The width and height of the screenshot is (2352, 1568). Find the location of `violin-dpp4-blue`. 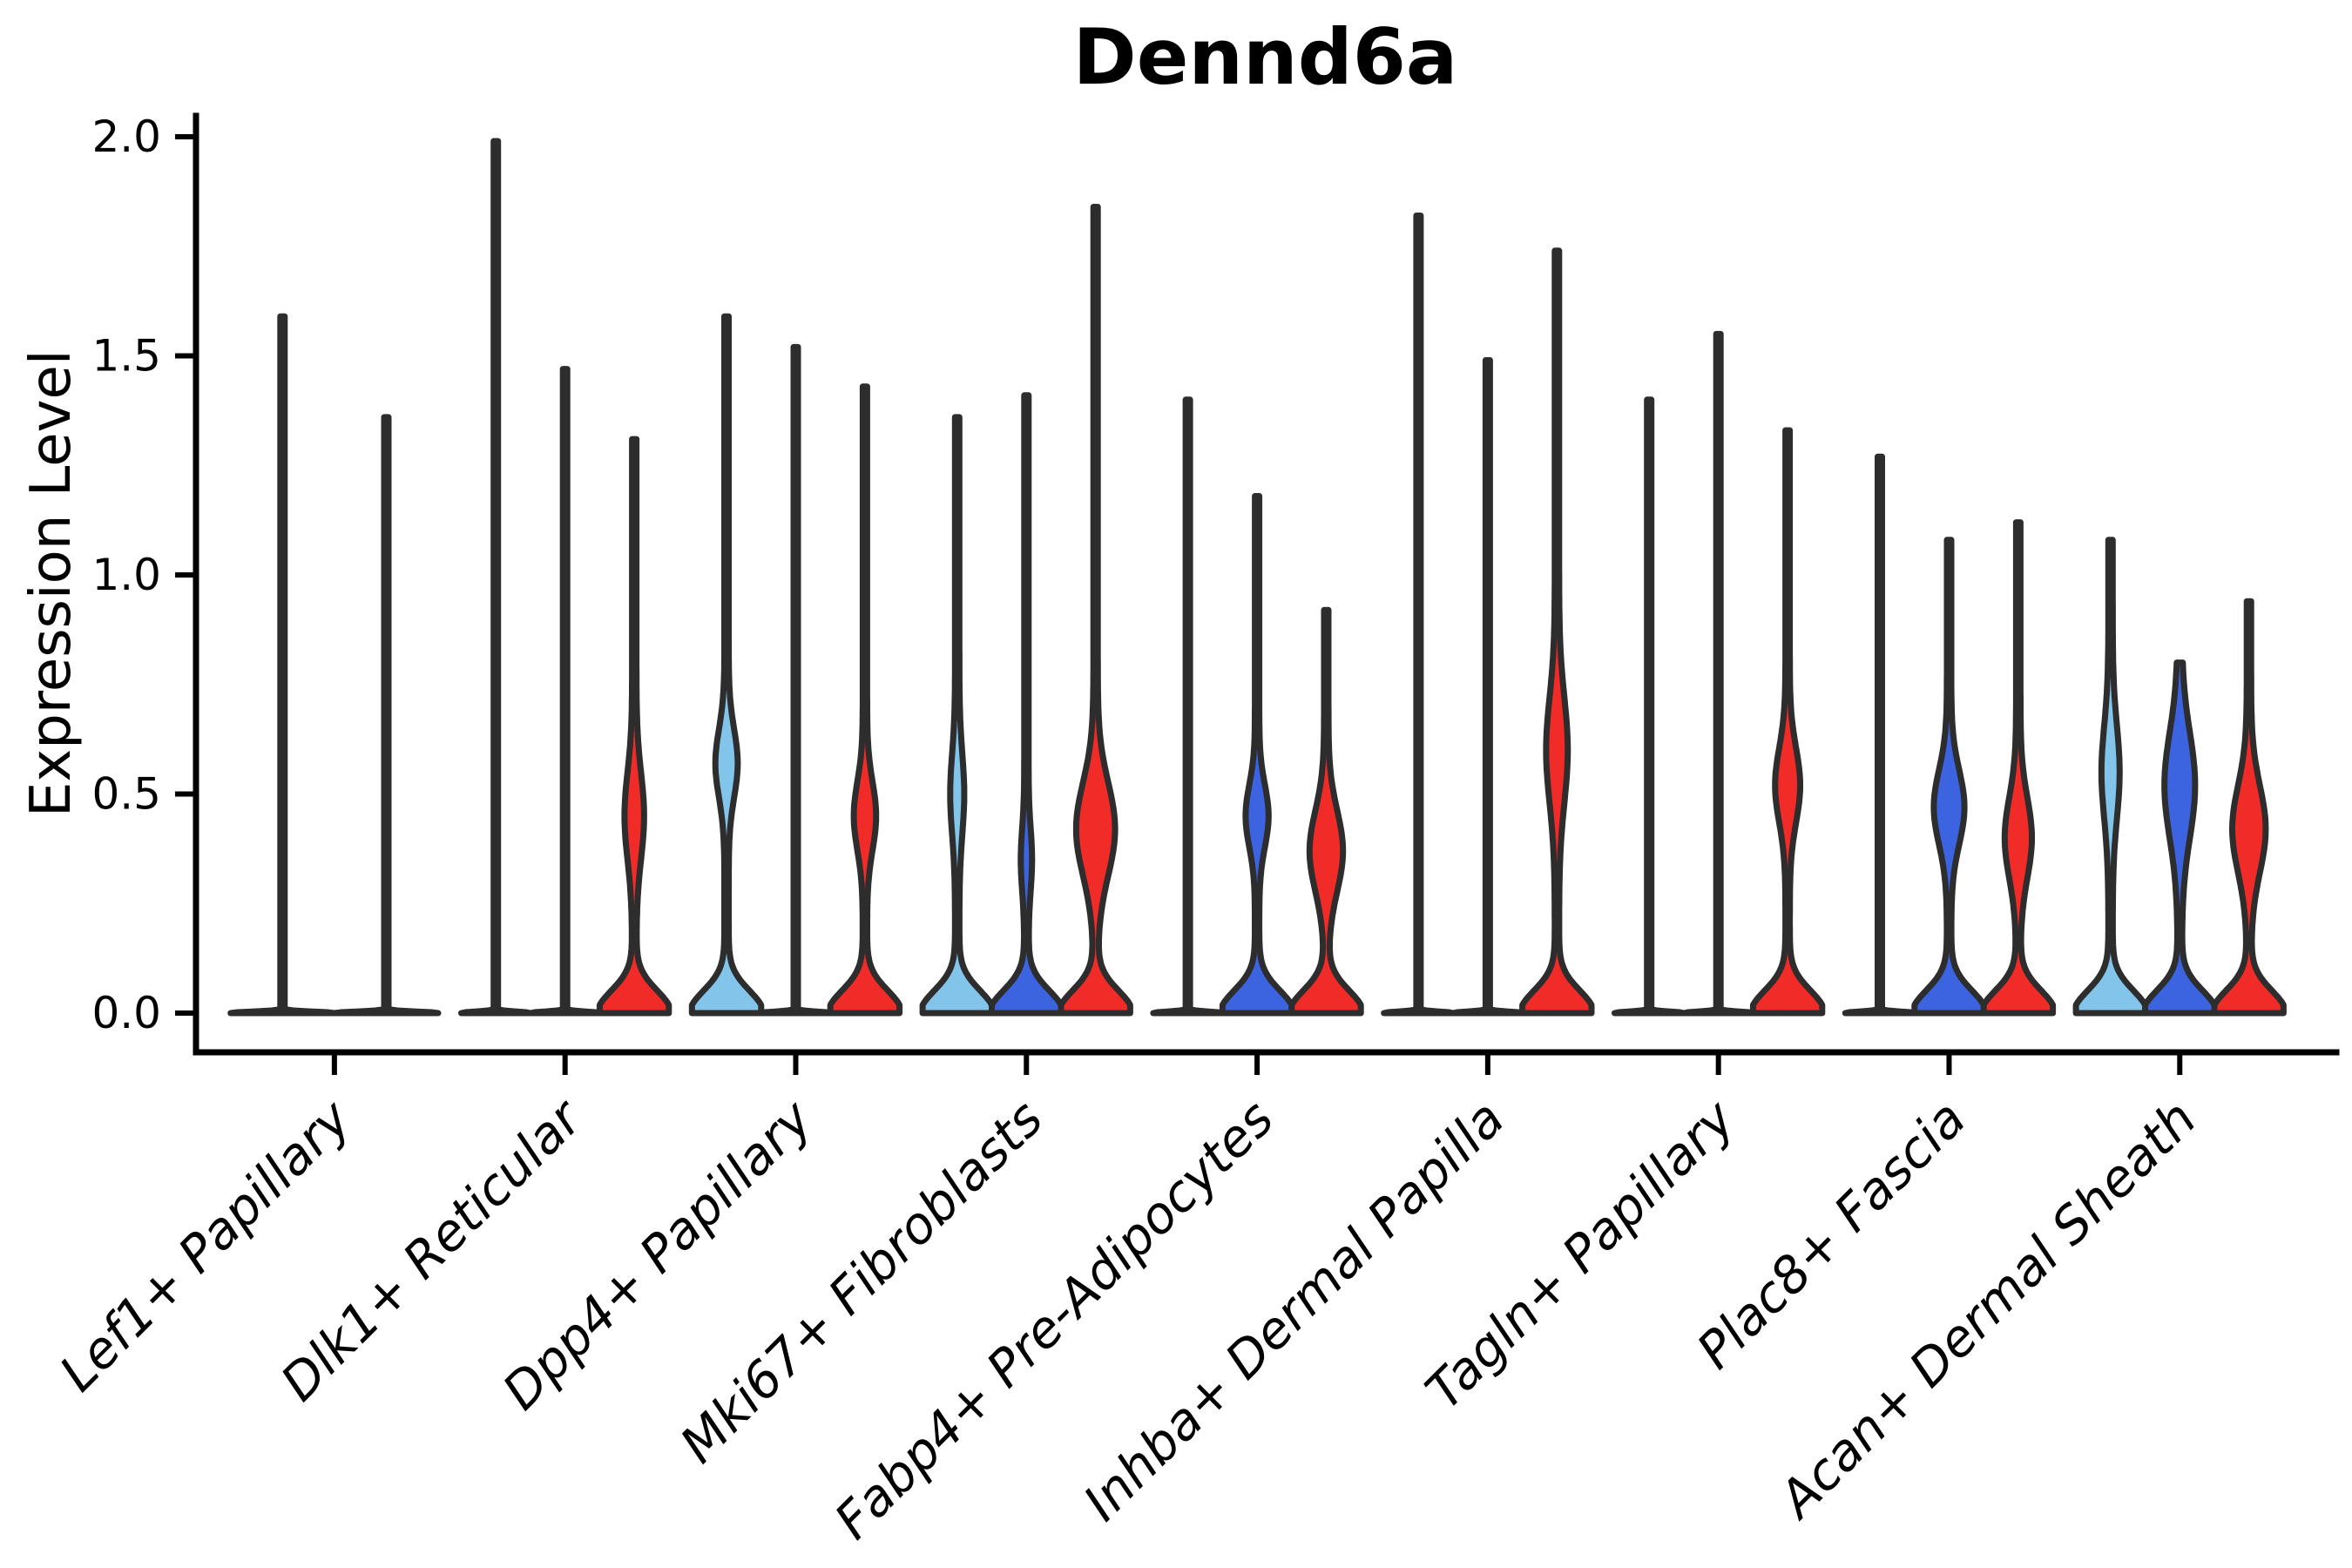

violin-dpp4-blue is located at coordinates (796, 680).